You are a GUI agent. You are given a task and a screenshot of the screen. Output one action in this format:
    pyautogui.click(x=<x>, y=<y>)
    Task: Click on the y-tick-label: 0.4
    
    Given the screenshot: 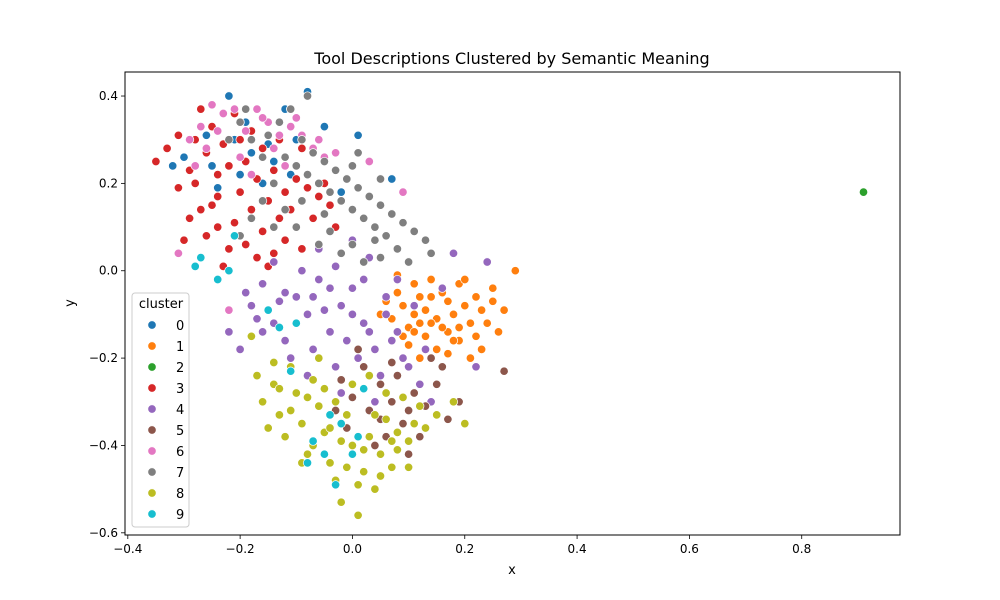 What is the action you would take?
    pyautogui.click(x=108, y=96)
    